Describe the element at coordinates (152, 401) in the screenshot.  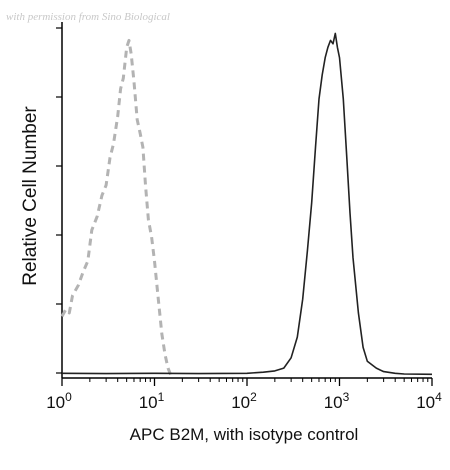
I see `x-tick-label-1: 10¹` at that location.